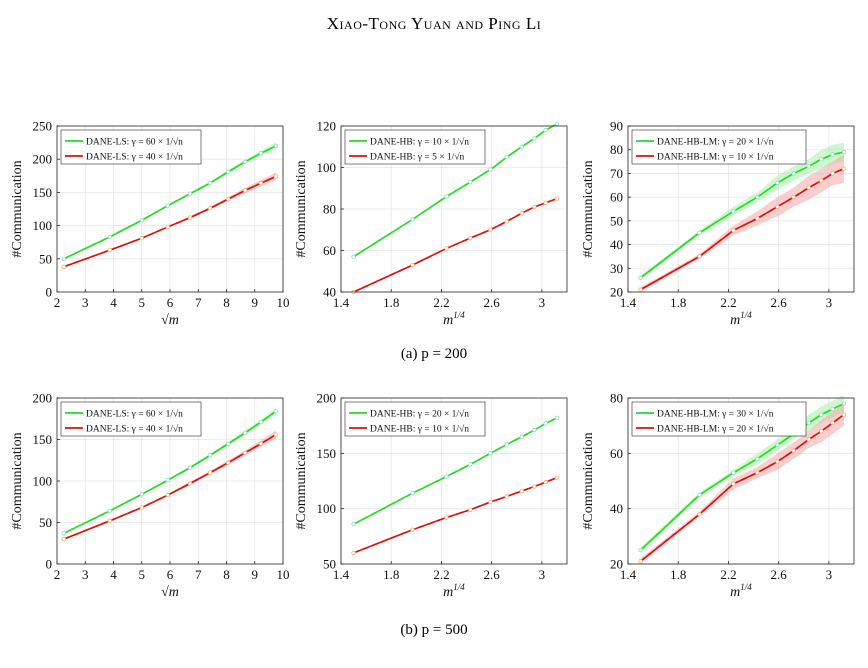  Describe the element at coordinates (85, 302) in the screenshot. I see `x-tick-label-1: 3` at that location.